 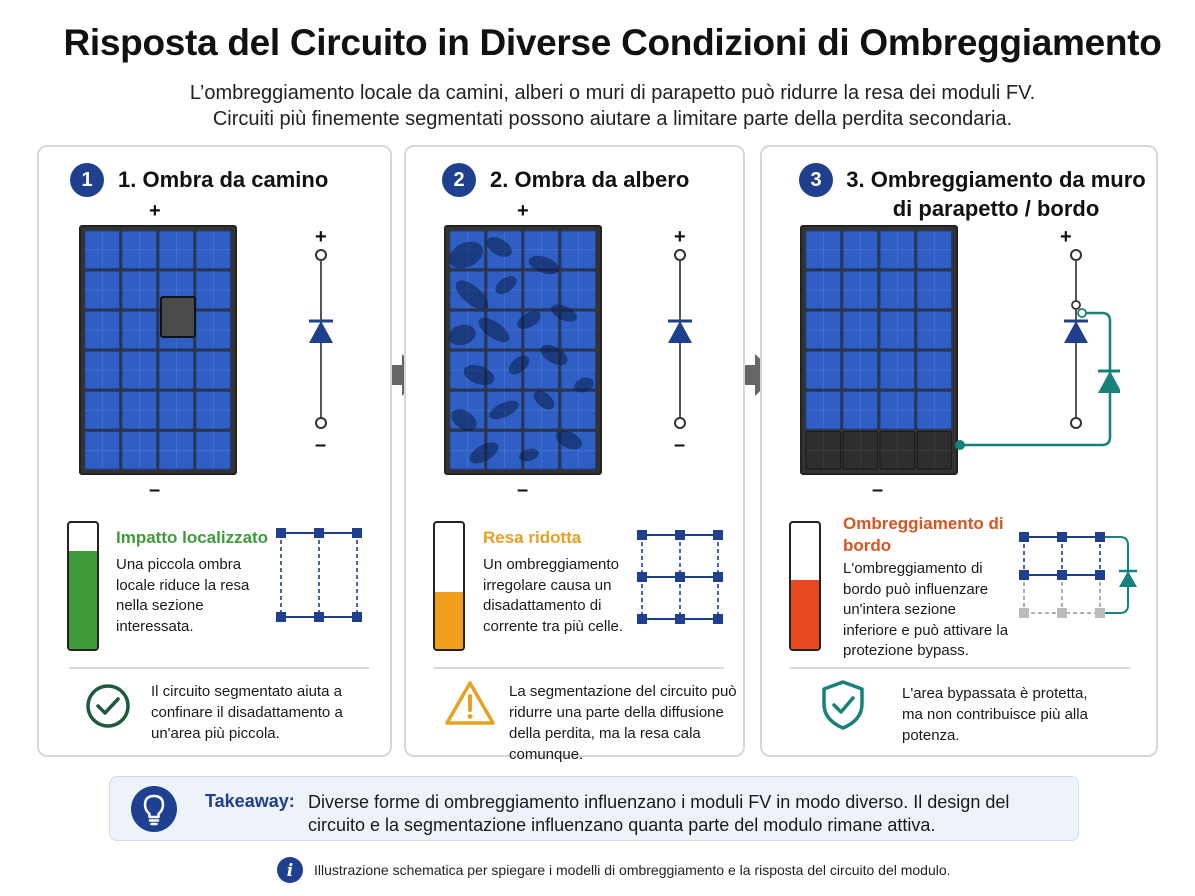 What do you see at coordinates (87, 180) in the screenshot?
I see `panel-number-badge: 1` at bounding box center [87, 180].